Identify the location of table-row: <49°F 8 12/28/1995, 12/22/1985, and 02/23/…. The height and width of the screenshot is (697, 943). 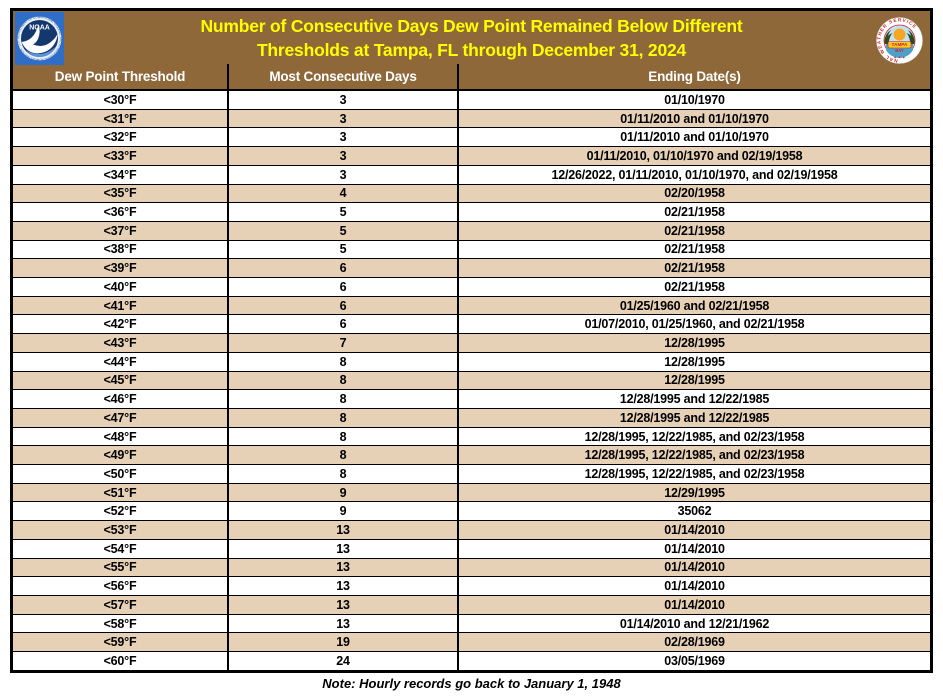
(471, 455).